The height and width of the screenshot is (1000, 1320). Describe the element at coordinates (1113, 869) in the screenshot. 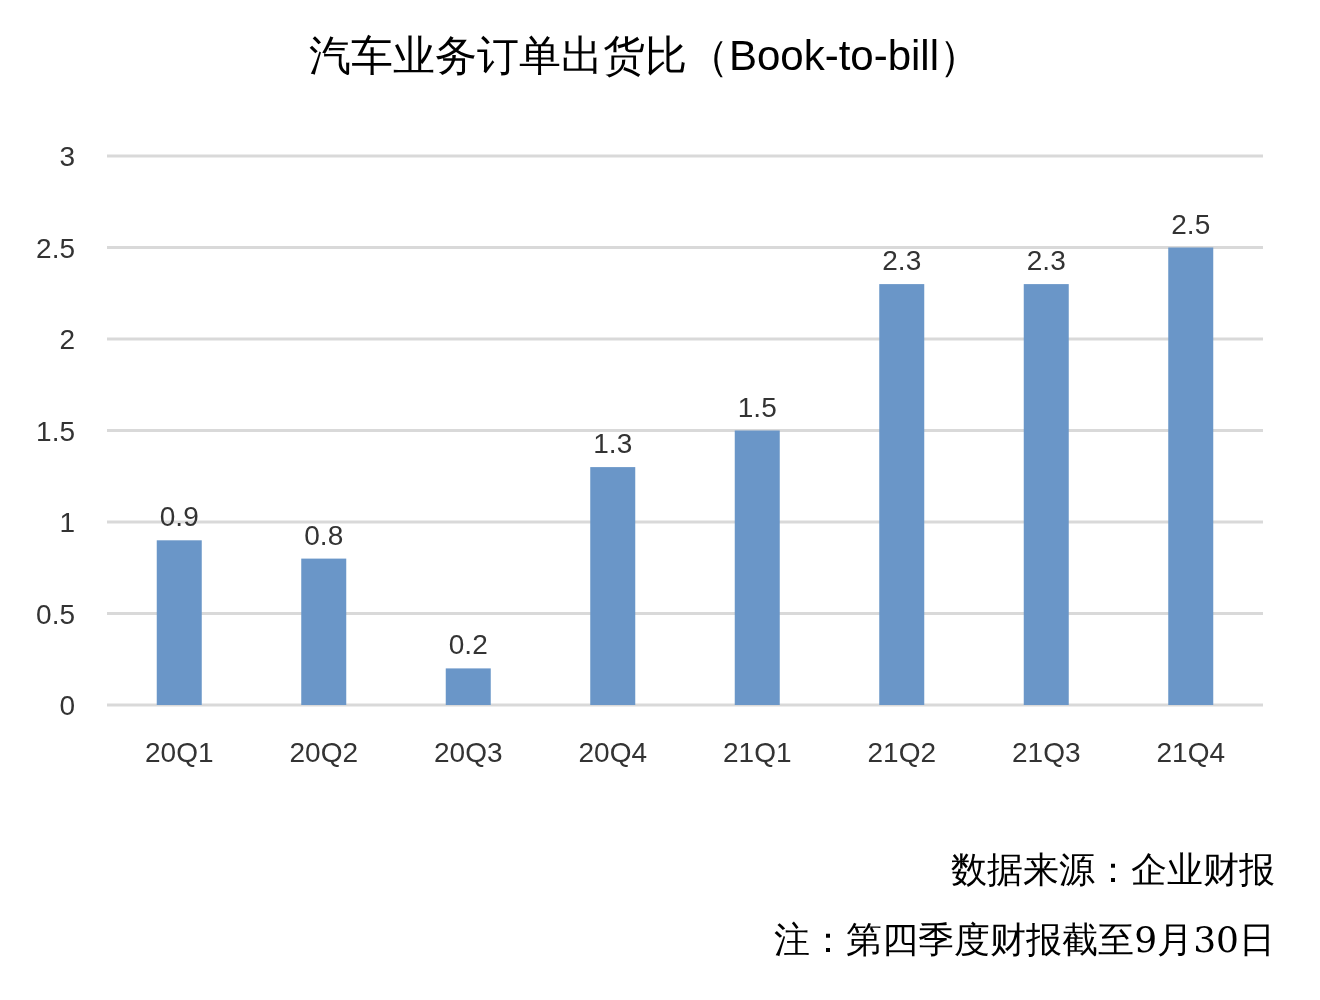

I see `source-note: 数据来源：企业财报` at that location.